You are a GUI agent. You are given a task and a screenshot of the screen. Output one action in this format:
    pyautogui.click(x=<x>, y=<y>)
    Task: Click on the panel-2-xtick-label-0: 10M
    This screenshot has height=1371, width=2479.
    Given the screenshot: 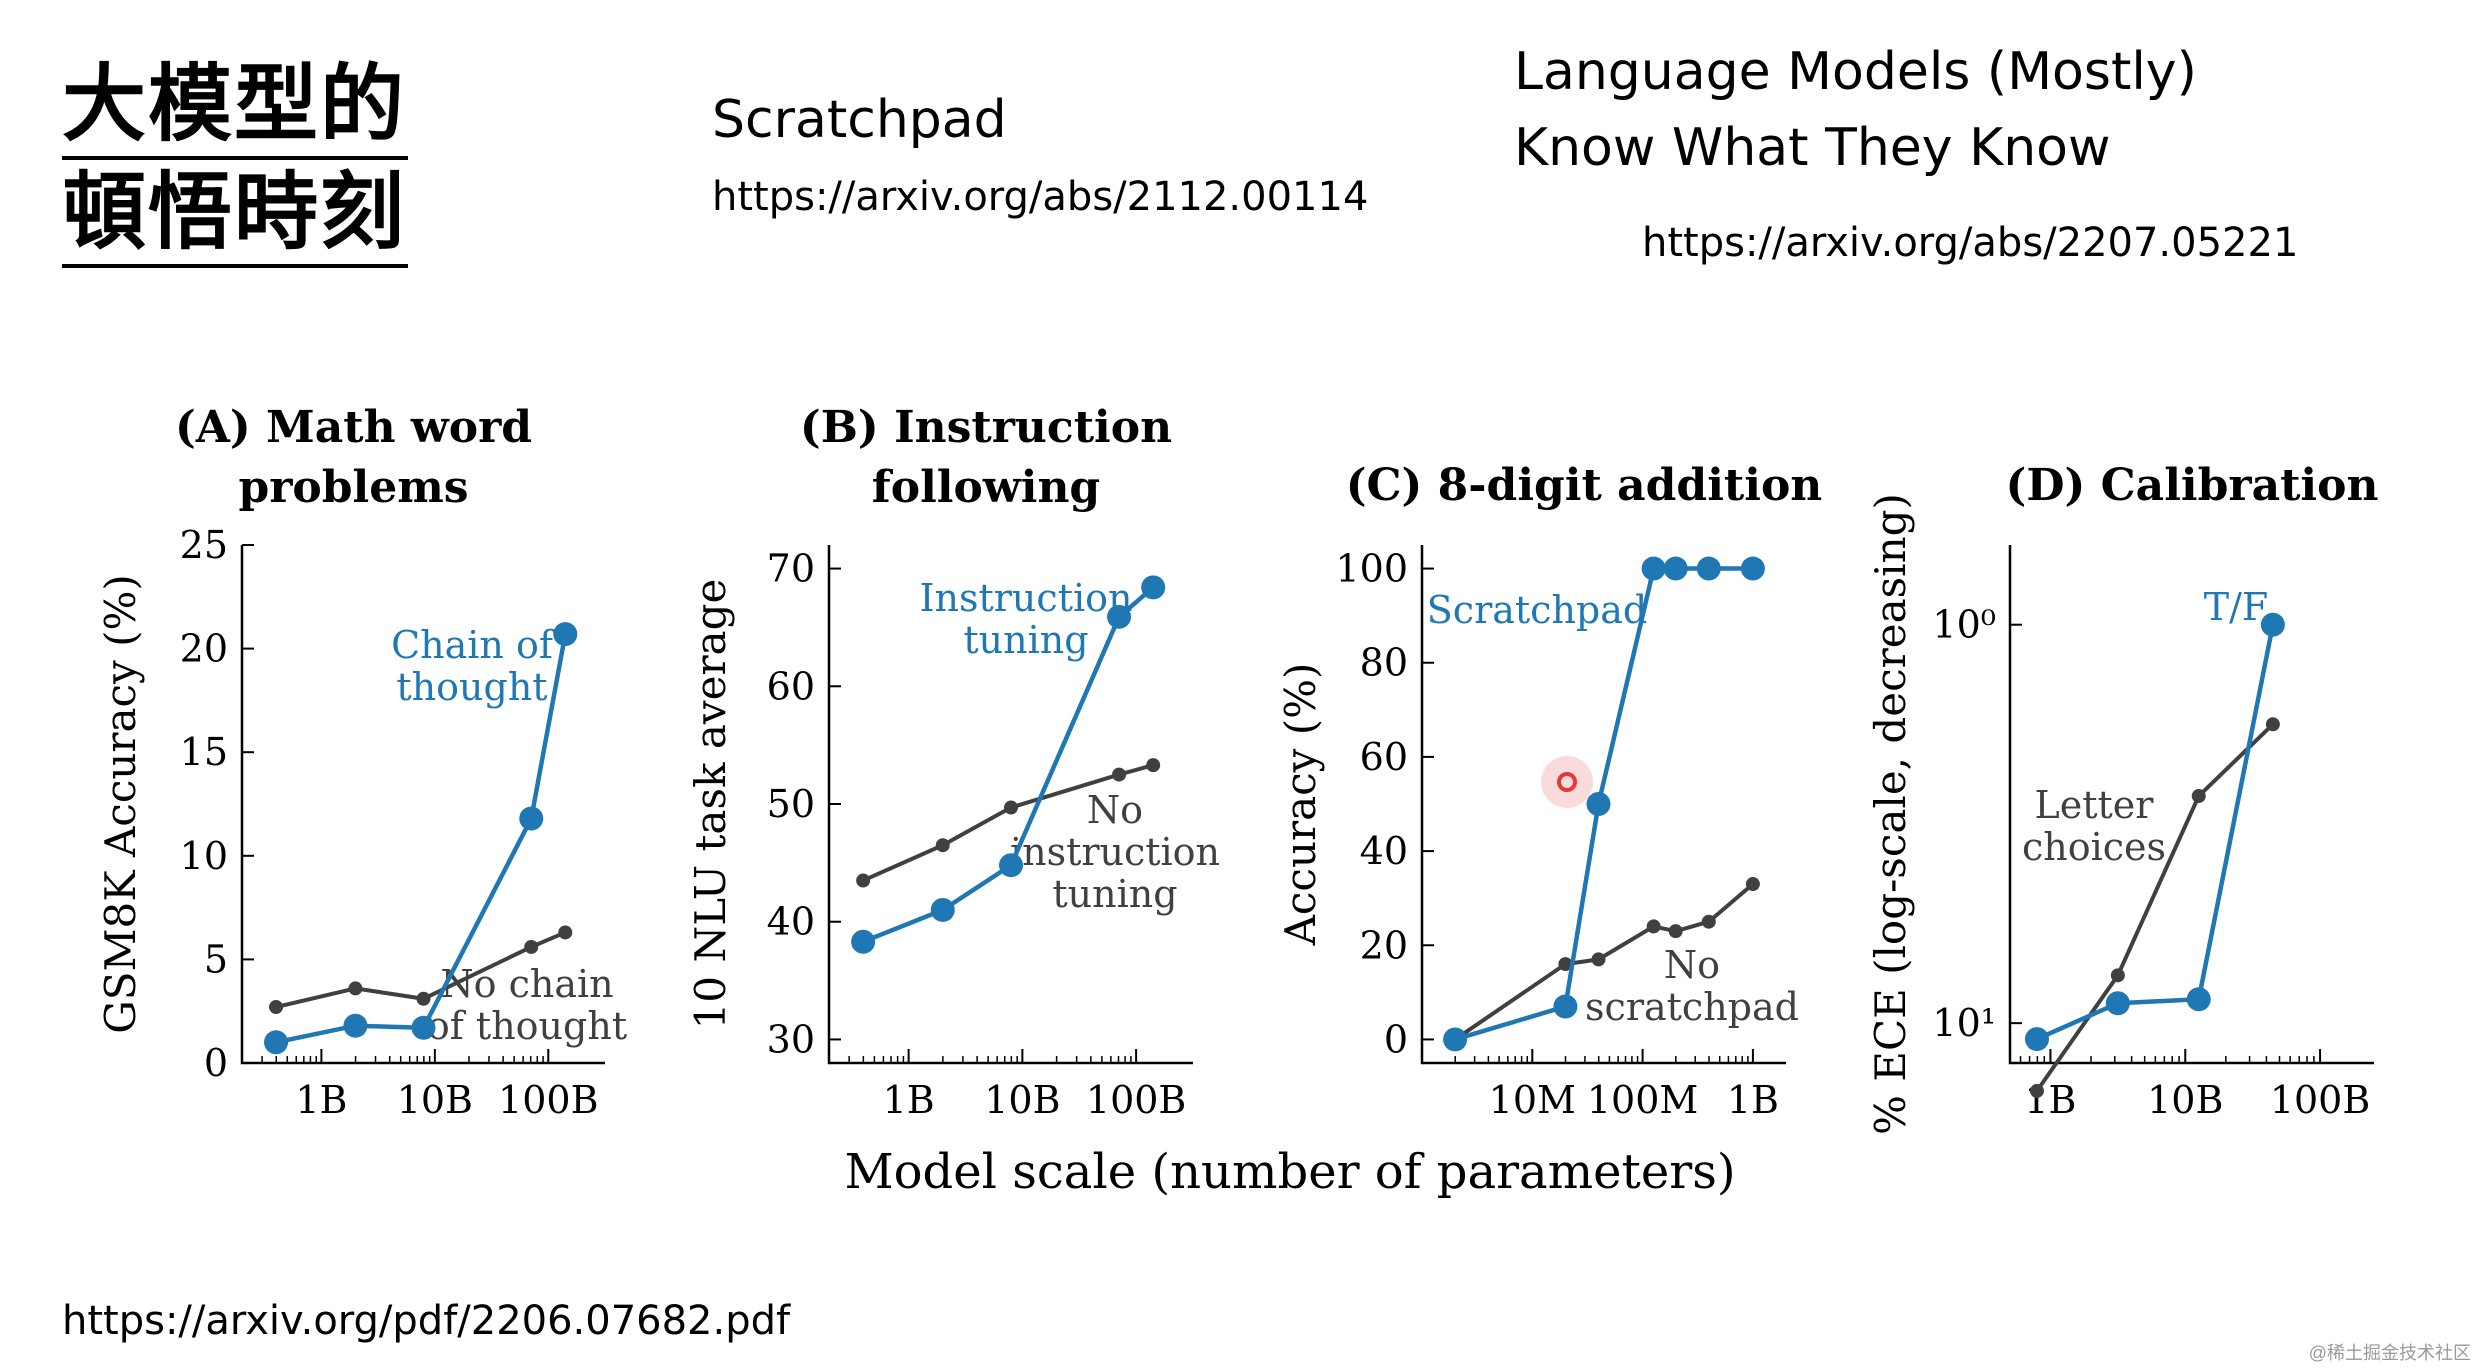 What is the action you would take?
    pyautogui.click(x=1532, y=1100)
    